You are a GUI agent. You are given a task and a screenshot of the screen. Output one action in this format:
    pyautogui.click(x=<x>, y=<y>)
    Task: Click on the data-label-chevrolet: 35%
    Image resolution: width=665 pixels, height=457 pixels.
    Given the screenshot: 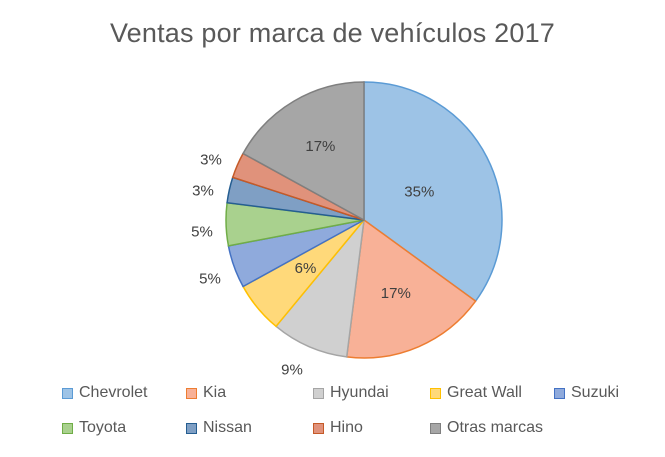 What is the action you would take?
    pyautogui.click(x=419, y=191)
    